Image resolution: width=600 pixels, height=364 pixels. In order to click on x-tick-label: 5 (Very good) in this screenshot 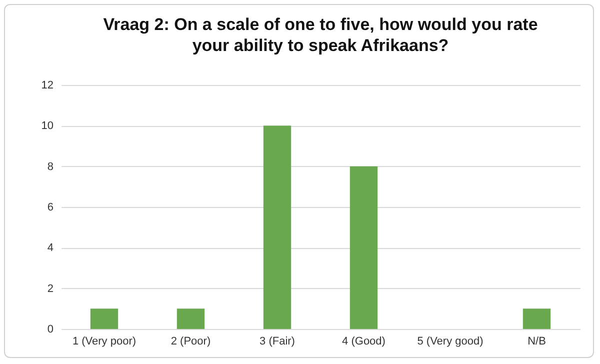, I will do `click(450, 342)`.